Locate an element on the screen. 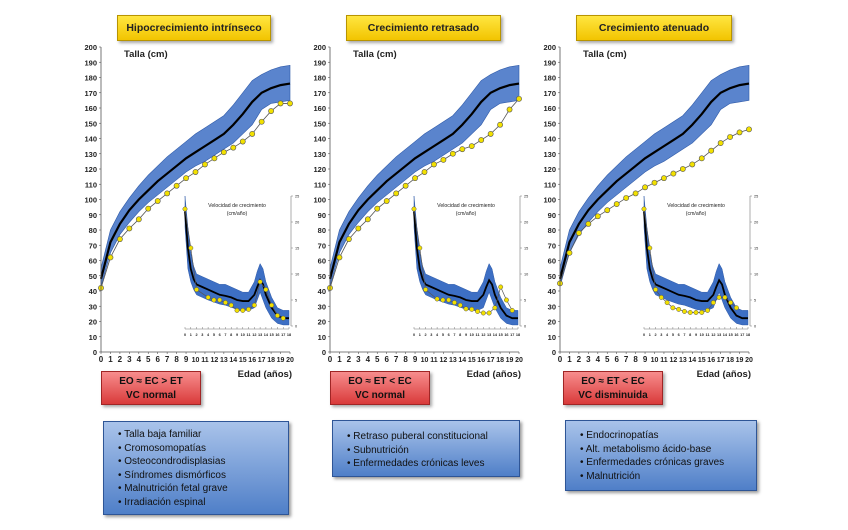 The width and height of the screenshot is (848, 530). x-tick-label: 3 is located at coordinates (129, 359).